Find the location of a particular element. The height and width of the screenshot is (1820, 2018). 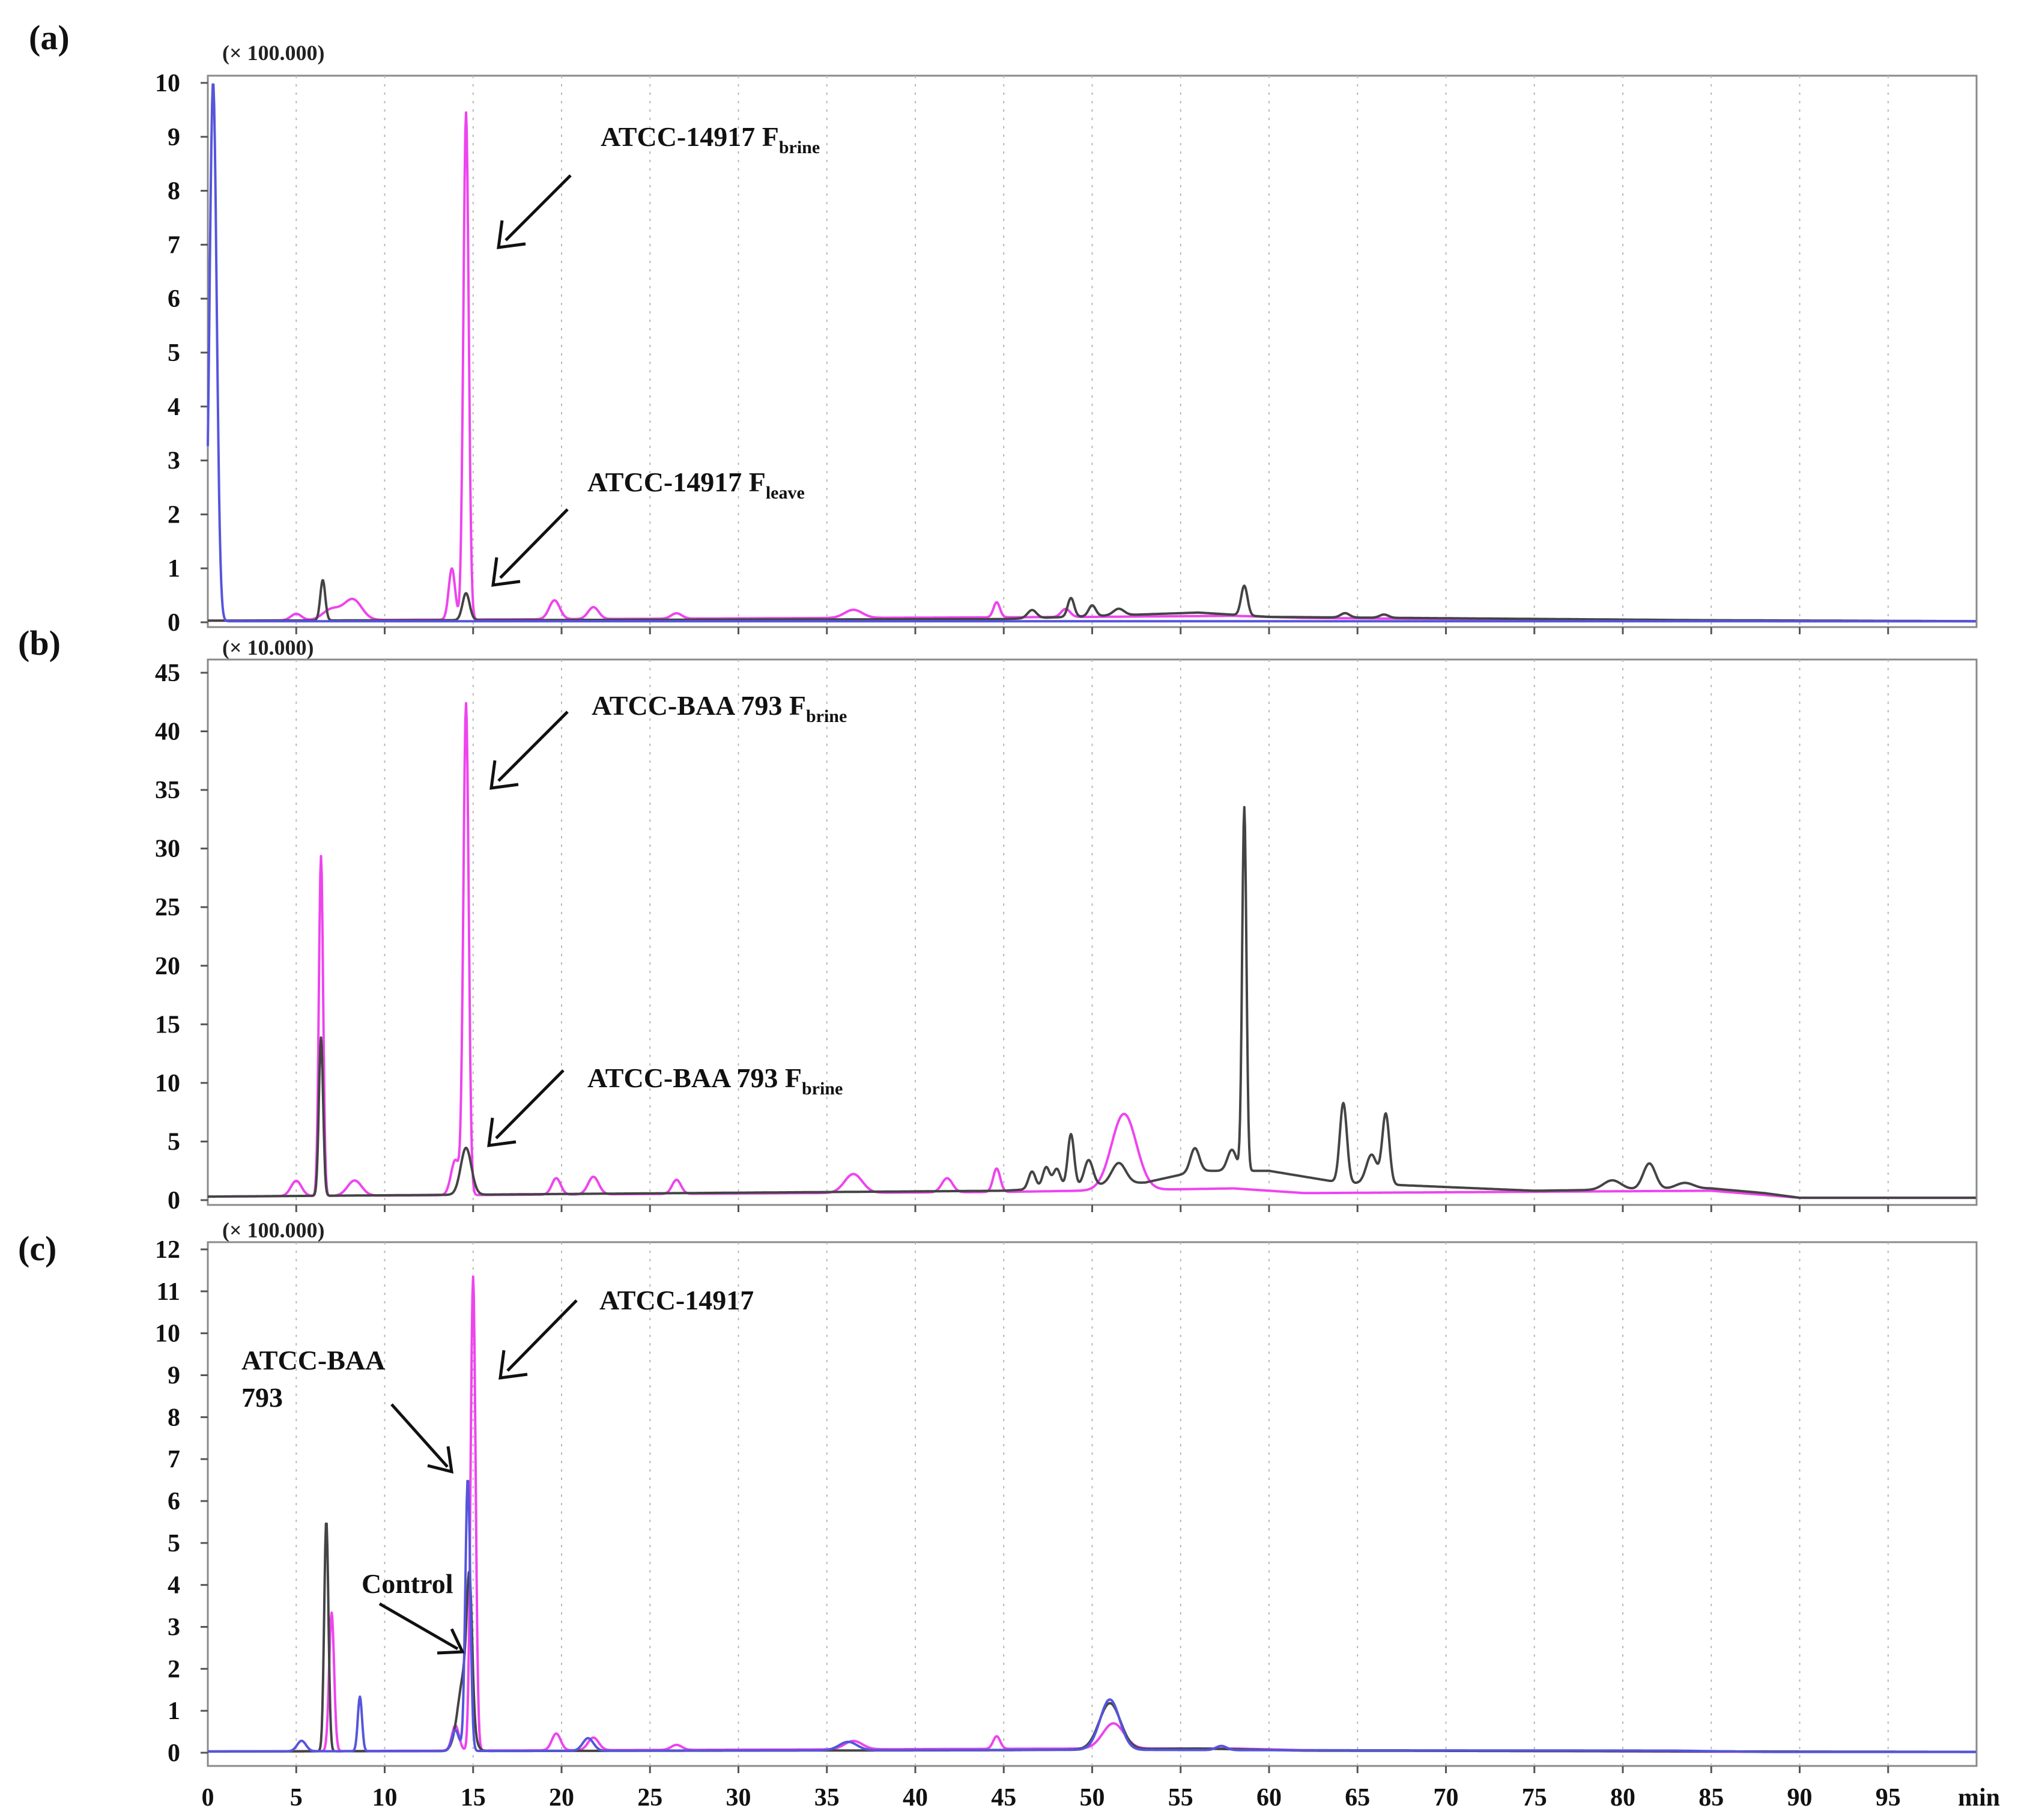

panel-a-x-axis is located at coordinates (1092, 631).